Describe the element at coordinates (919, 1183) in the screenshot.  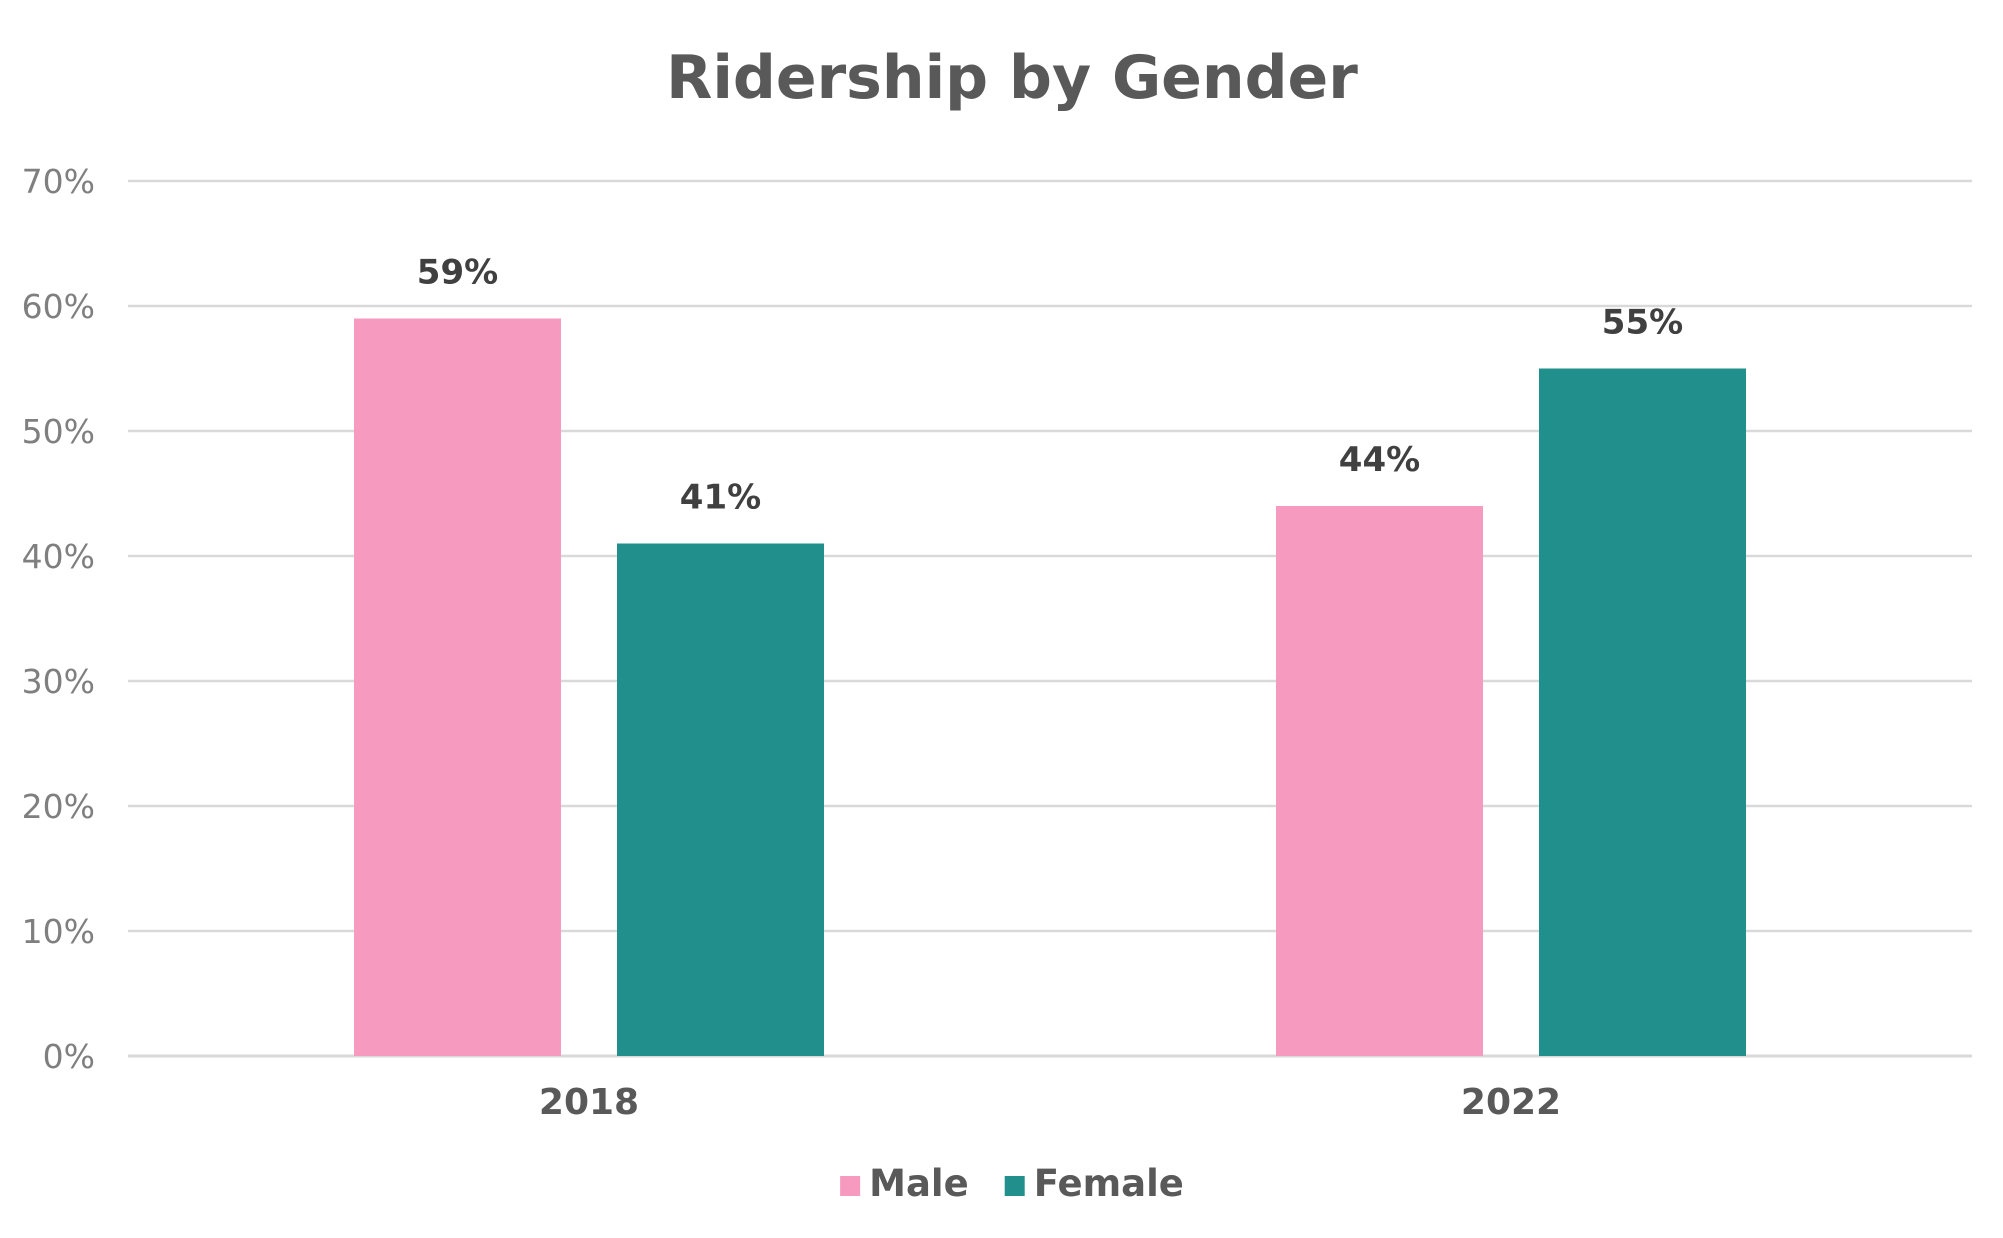
I see `legend-label-male: Male` at that location.